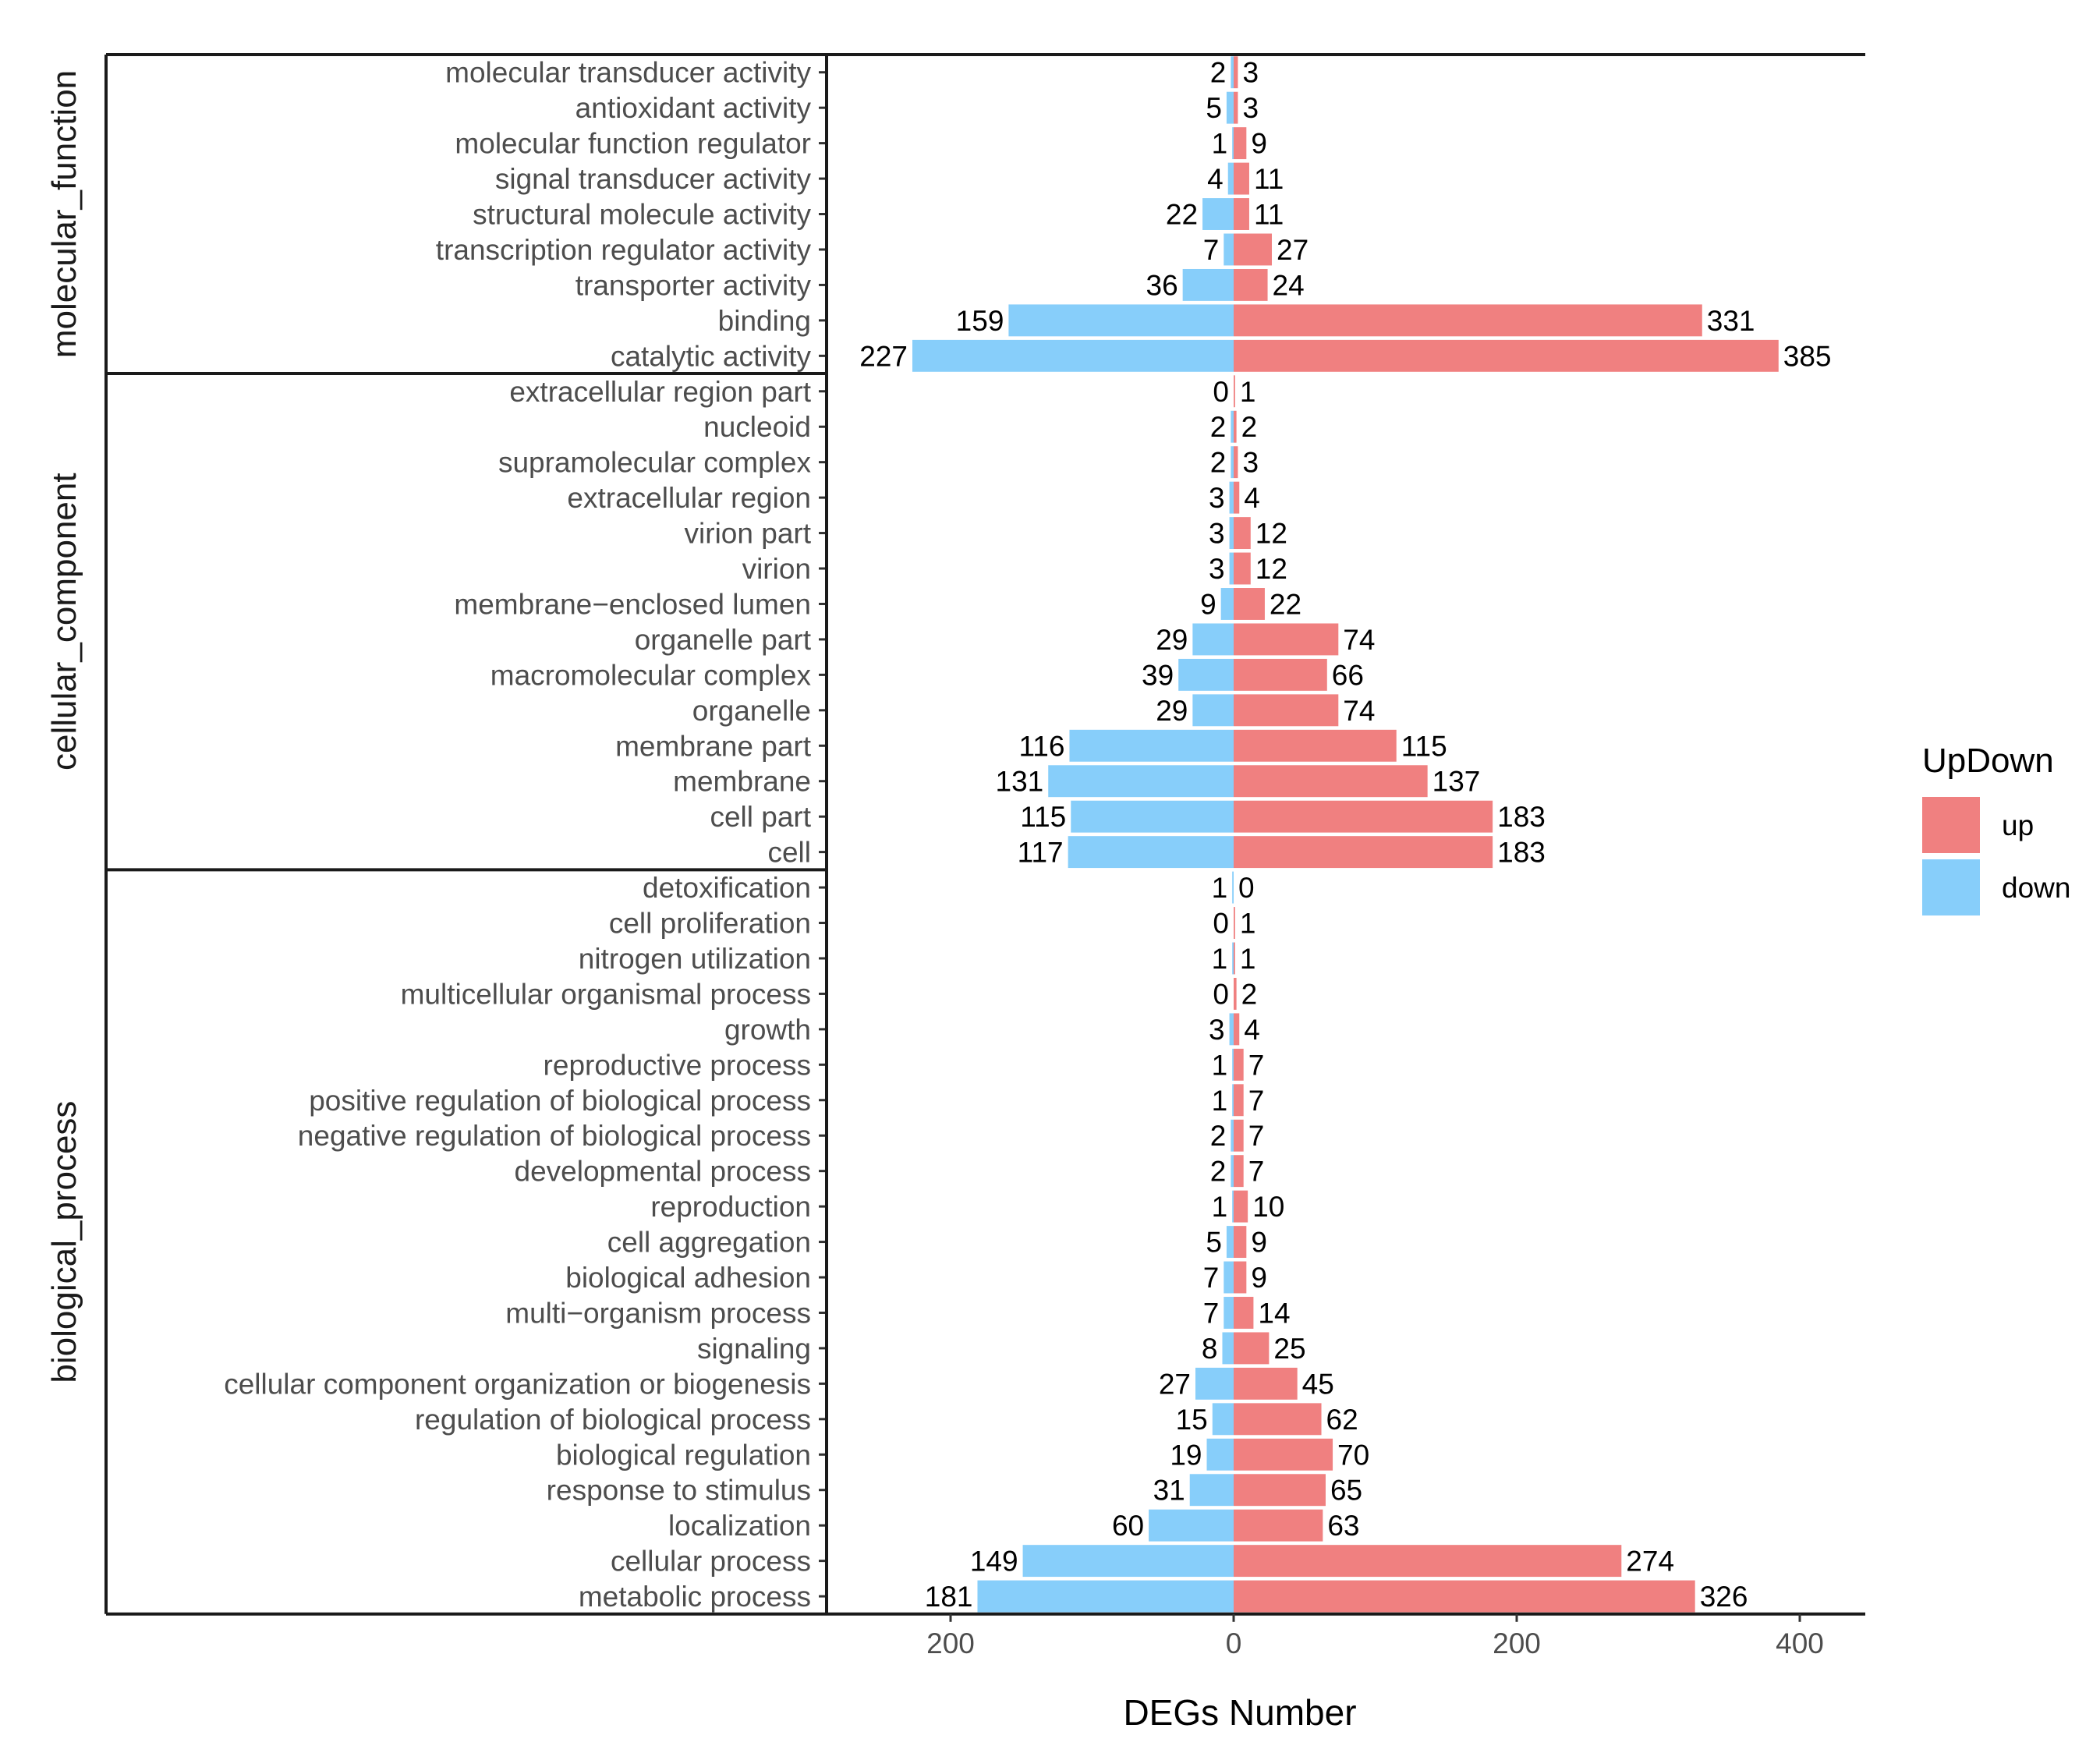 The image size is (2100, 1753). Describe the element at coordinates (1217, 1030) in the screenshot. I see `down-value-label: 3` at that location.